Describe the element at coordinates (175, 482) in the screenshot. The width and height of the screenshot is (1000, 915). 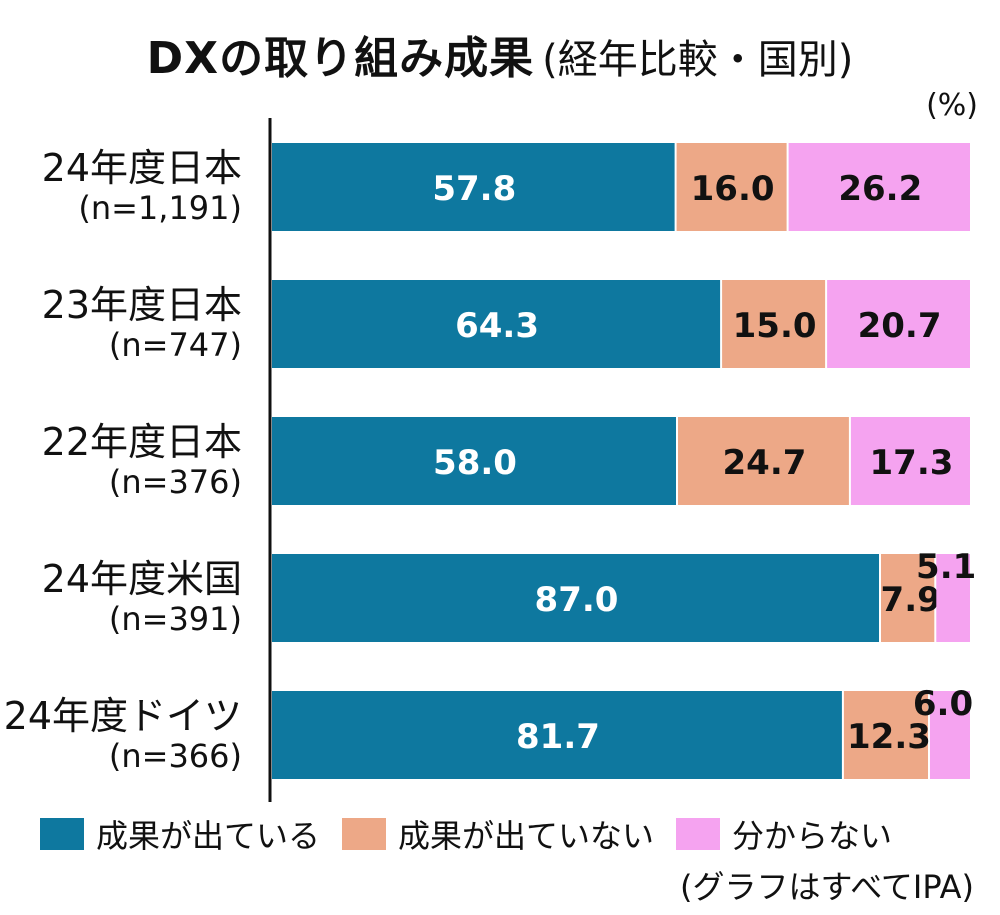
I see `category-n-label: (n=376)` at that location.